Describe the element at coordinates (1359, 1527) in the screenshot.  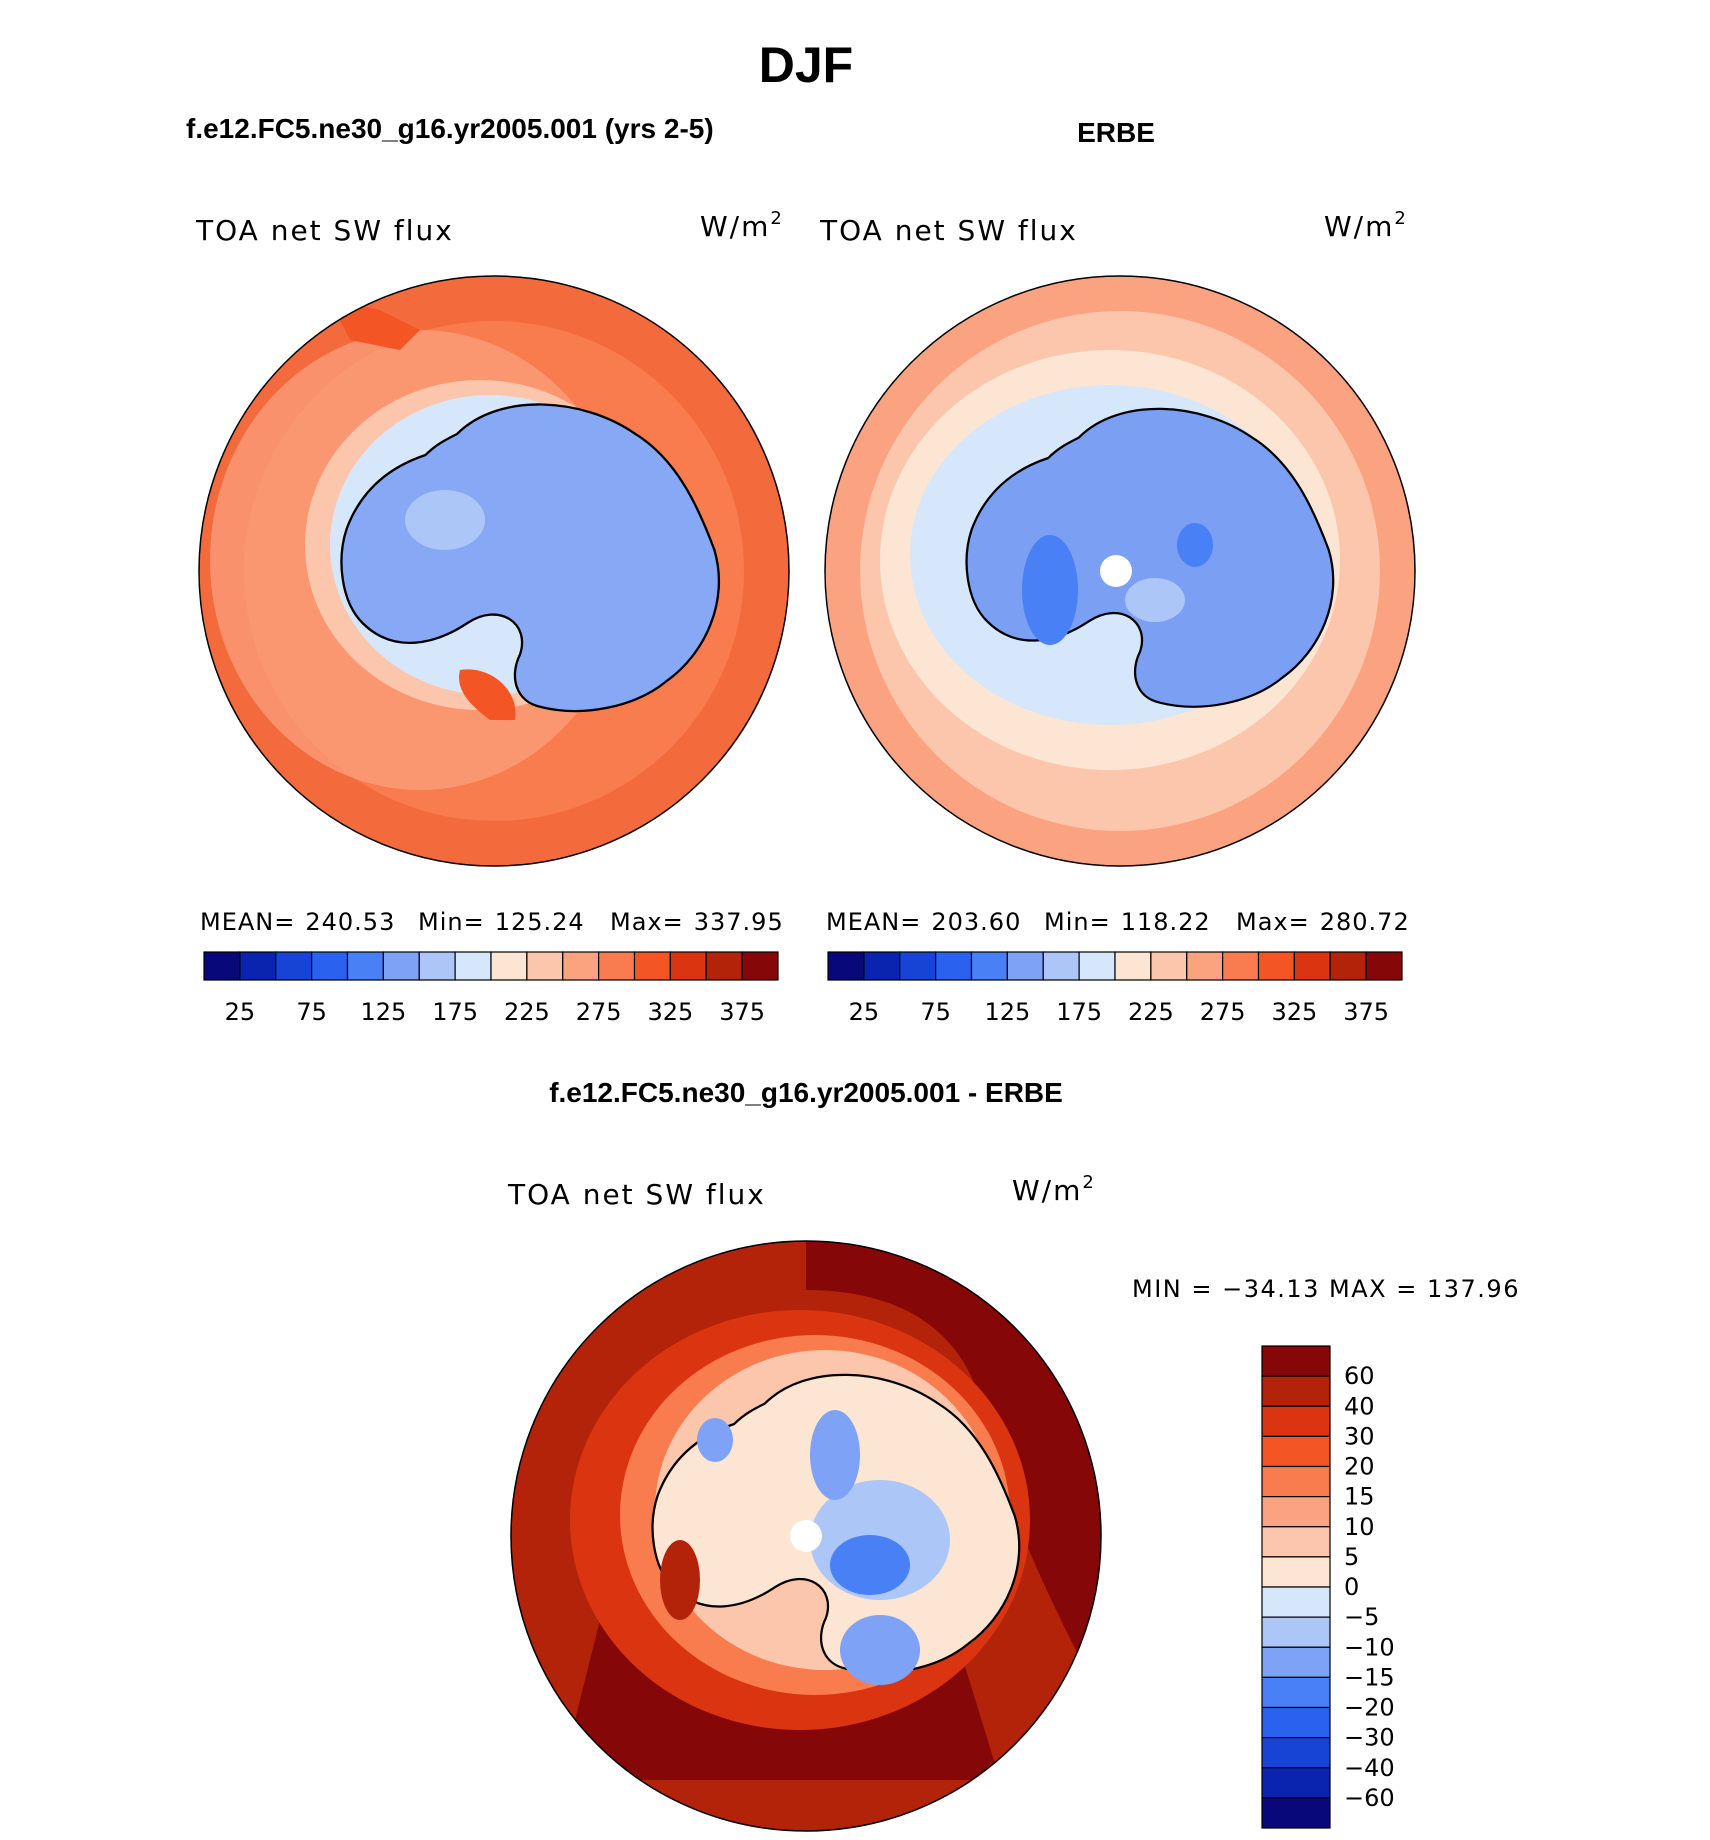
I see `colorbar-tick-label: 10` at that location.